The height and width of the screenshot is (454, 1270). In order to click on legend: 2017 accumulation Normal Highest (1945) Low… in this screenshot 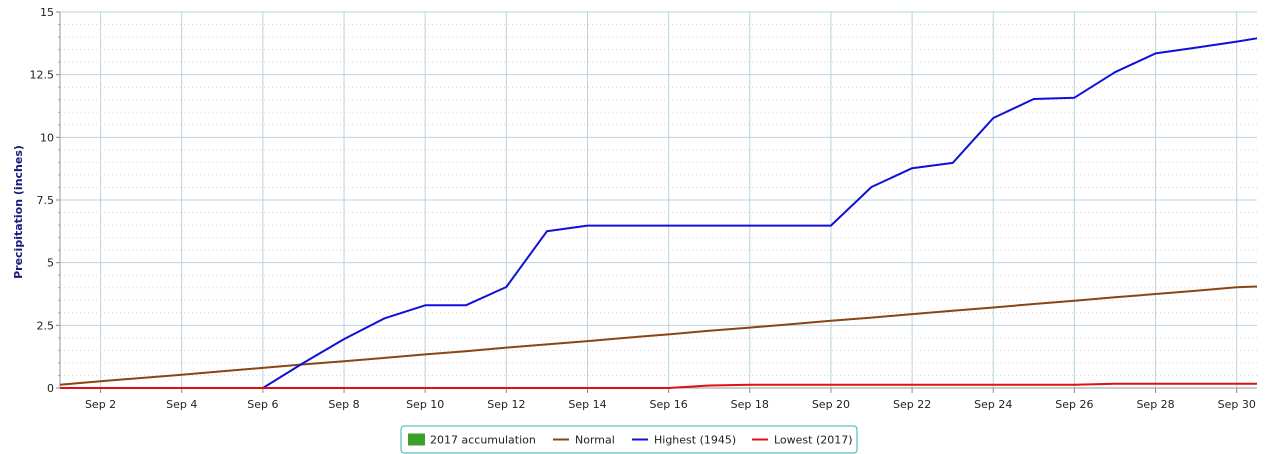, I will do `click(629, 439)`.